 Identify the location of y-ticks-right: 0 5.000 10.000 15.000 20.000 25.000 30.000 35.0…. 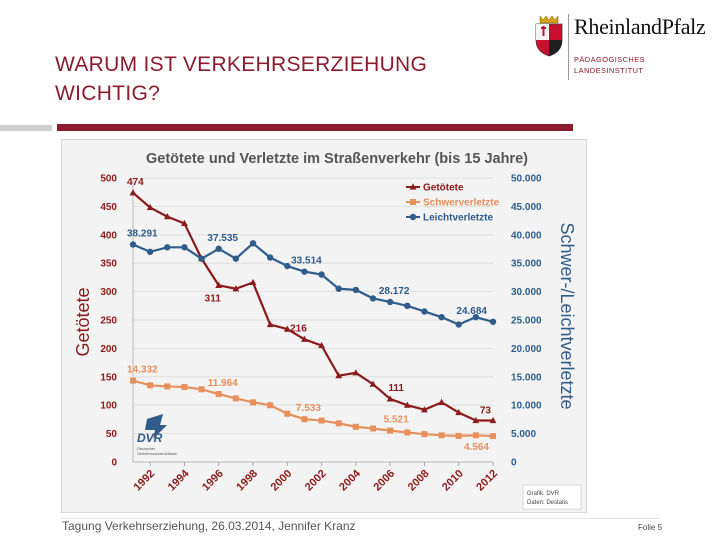
(526, 321).